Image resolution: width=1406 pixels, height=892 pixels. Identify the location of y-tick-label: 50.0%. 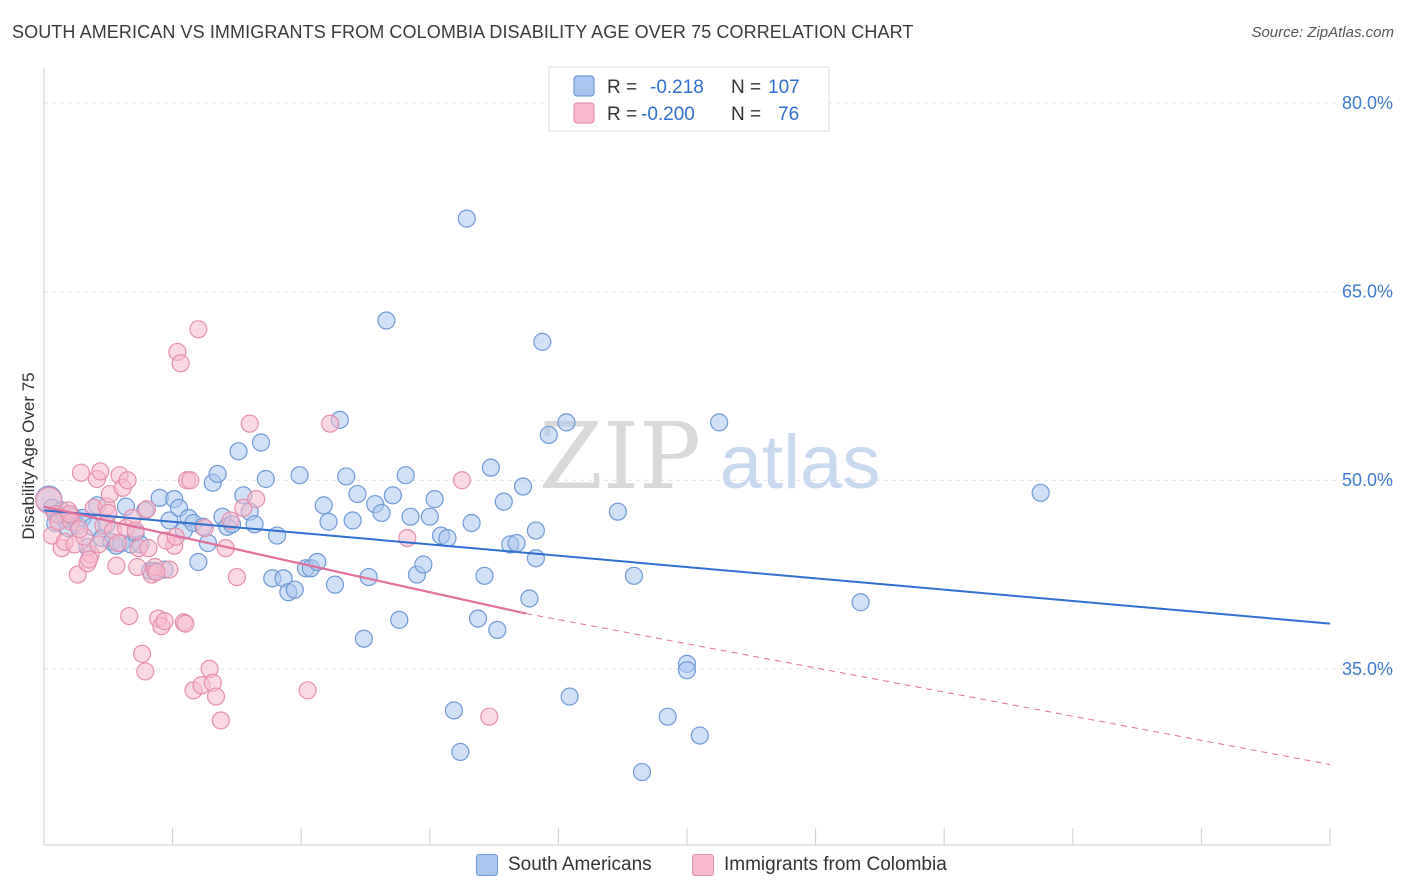
(1367, 480).